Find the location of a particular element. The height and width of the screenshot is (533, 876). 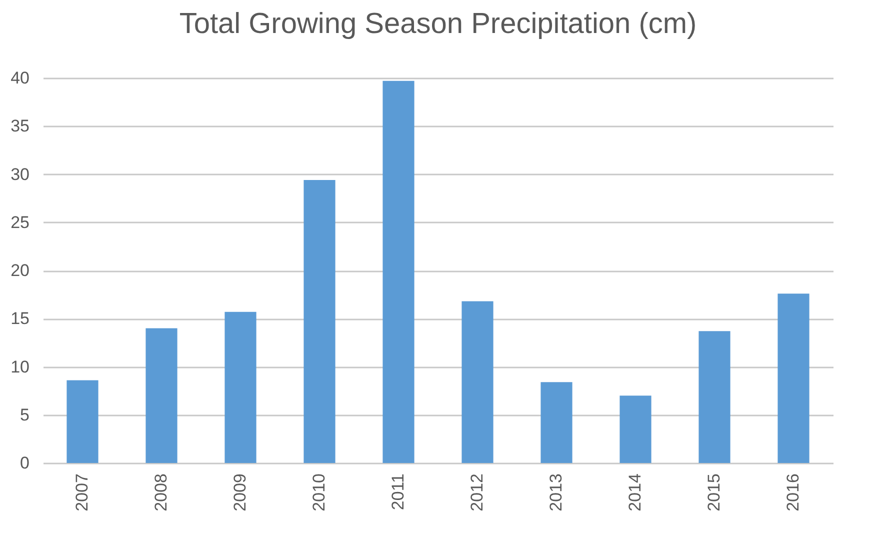

x-tick-label: 2015 is located at coordinates (714, 493).